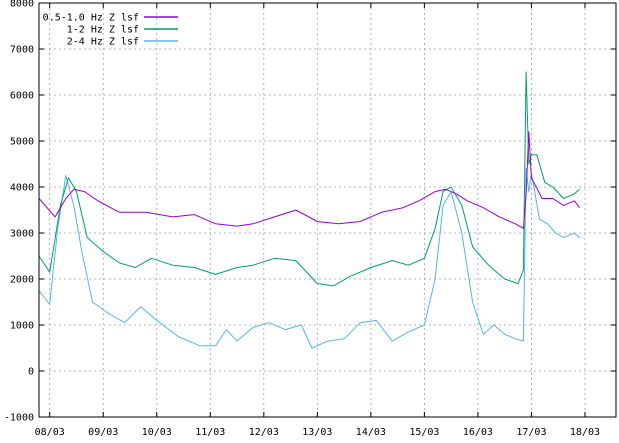 This screenshot has width=619, height=443. I want to click on y-tick-label: 5000, so click(22, 142).